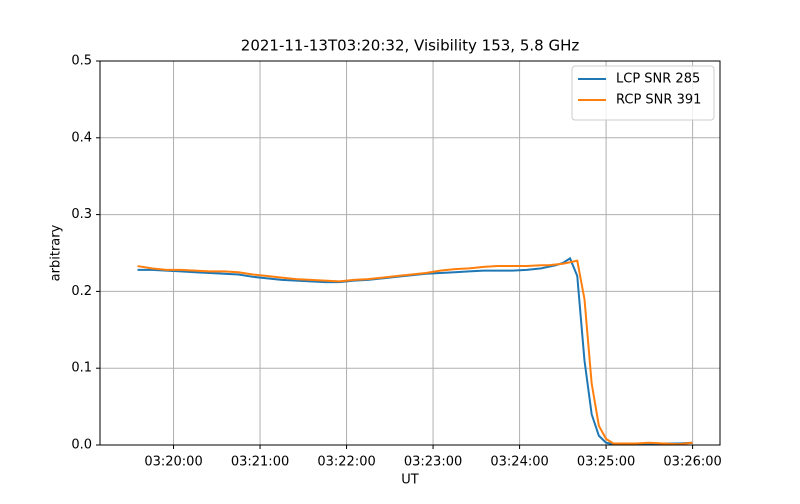 The width and height of the screenshot is (800, 504). I want to click on y-tick-label: 0.5, so click(81, 61).